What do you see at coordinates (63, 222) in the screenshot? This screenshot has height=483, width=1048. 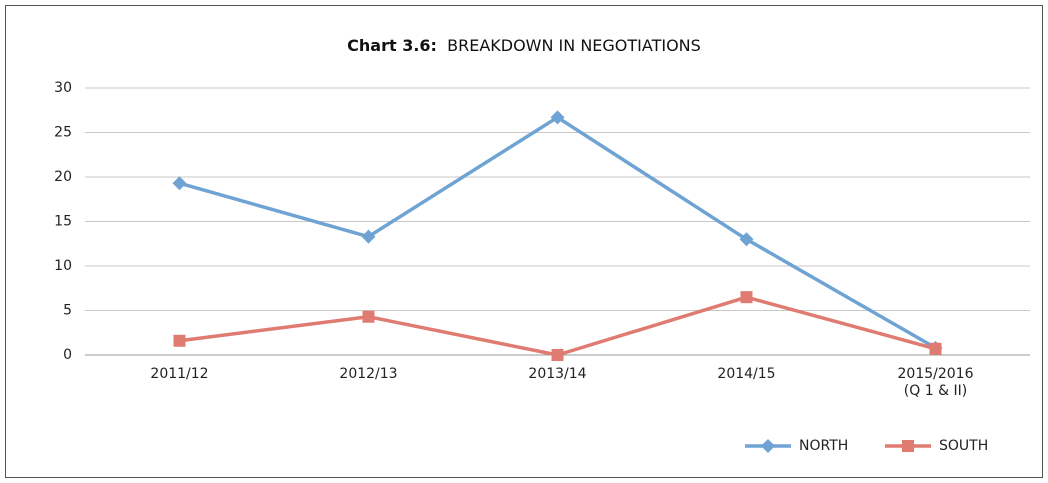 I see `y-tick-label: 15` at bounding box center [63, 222].